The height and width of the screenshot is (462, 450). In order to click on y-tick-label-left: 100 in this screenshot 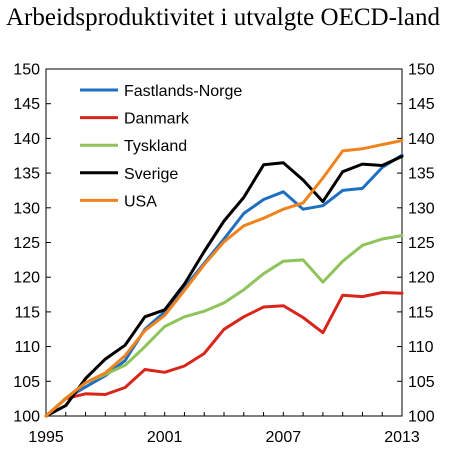, I will do `click(26, 417)`.